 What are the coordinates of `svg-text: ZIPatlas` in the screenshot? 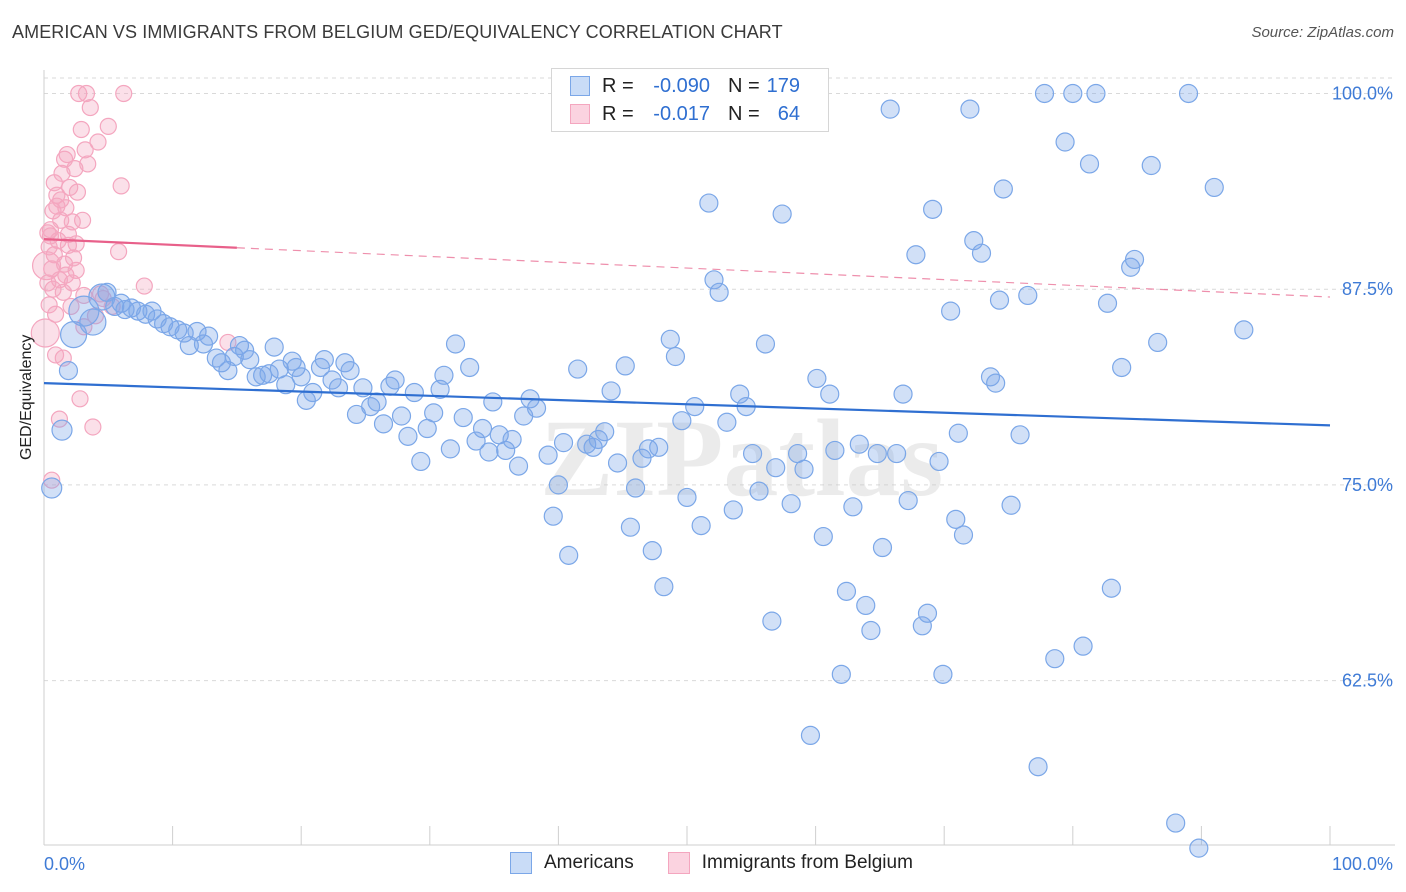 It's located at (741, 458).